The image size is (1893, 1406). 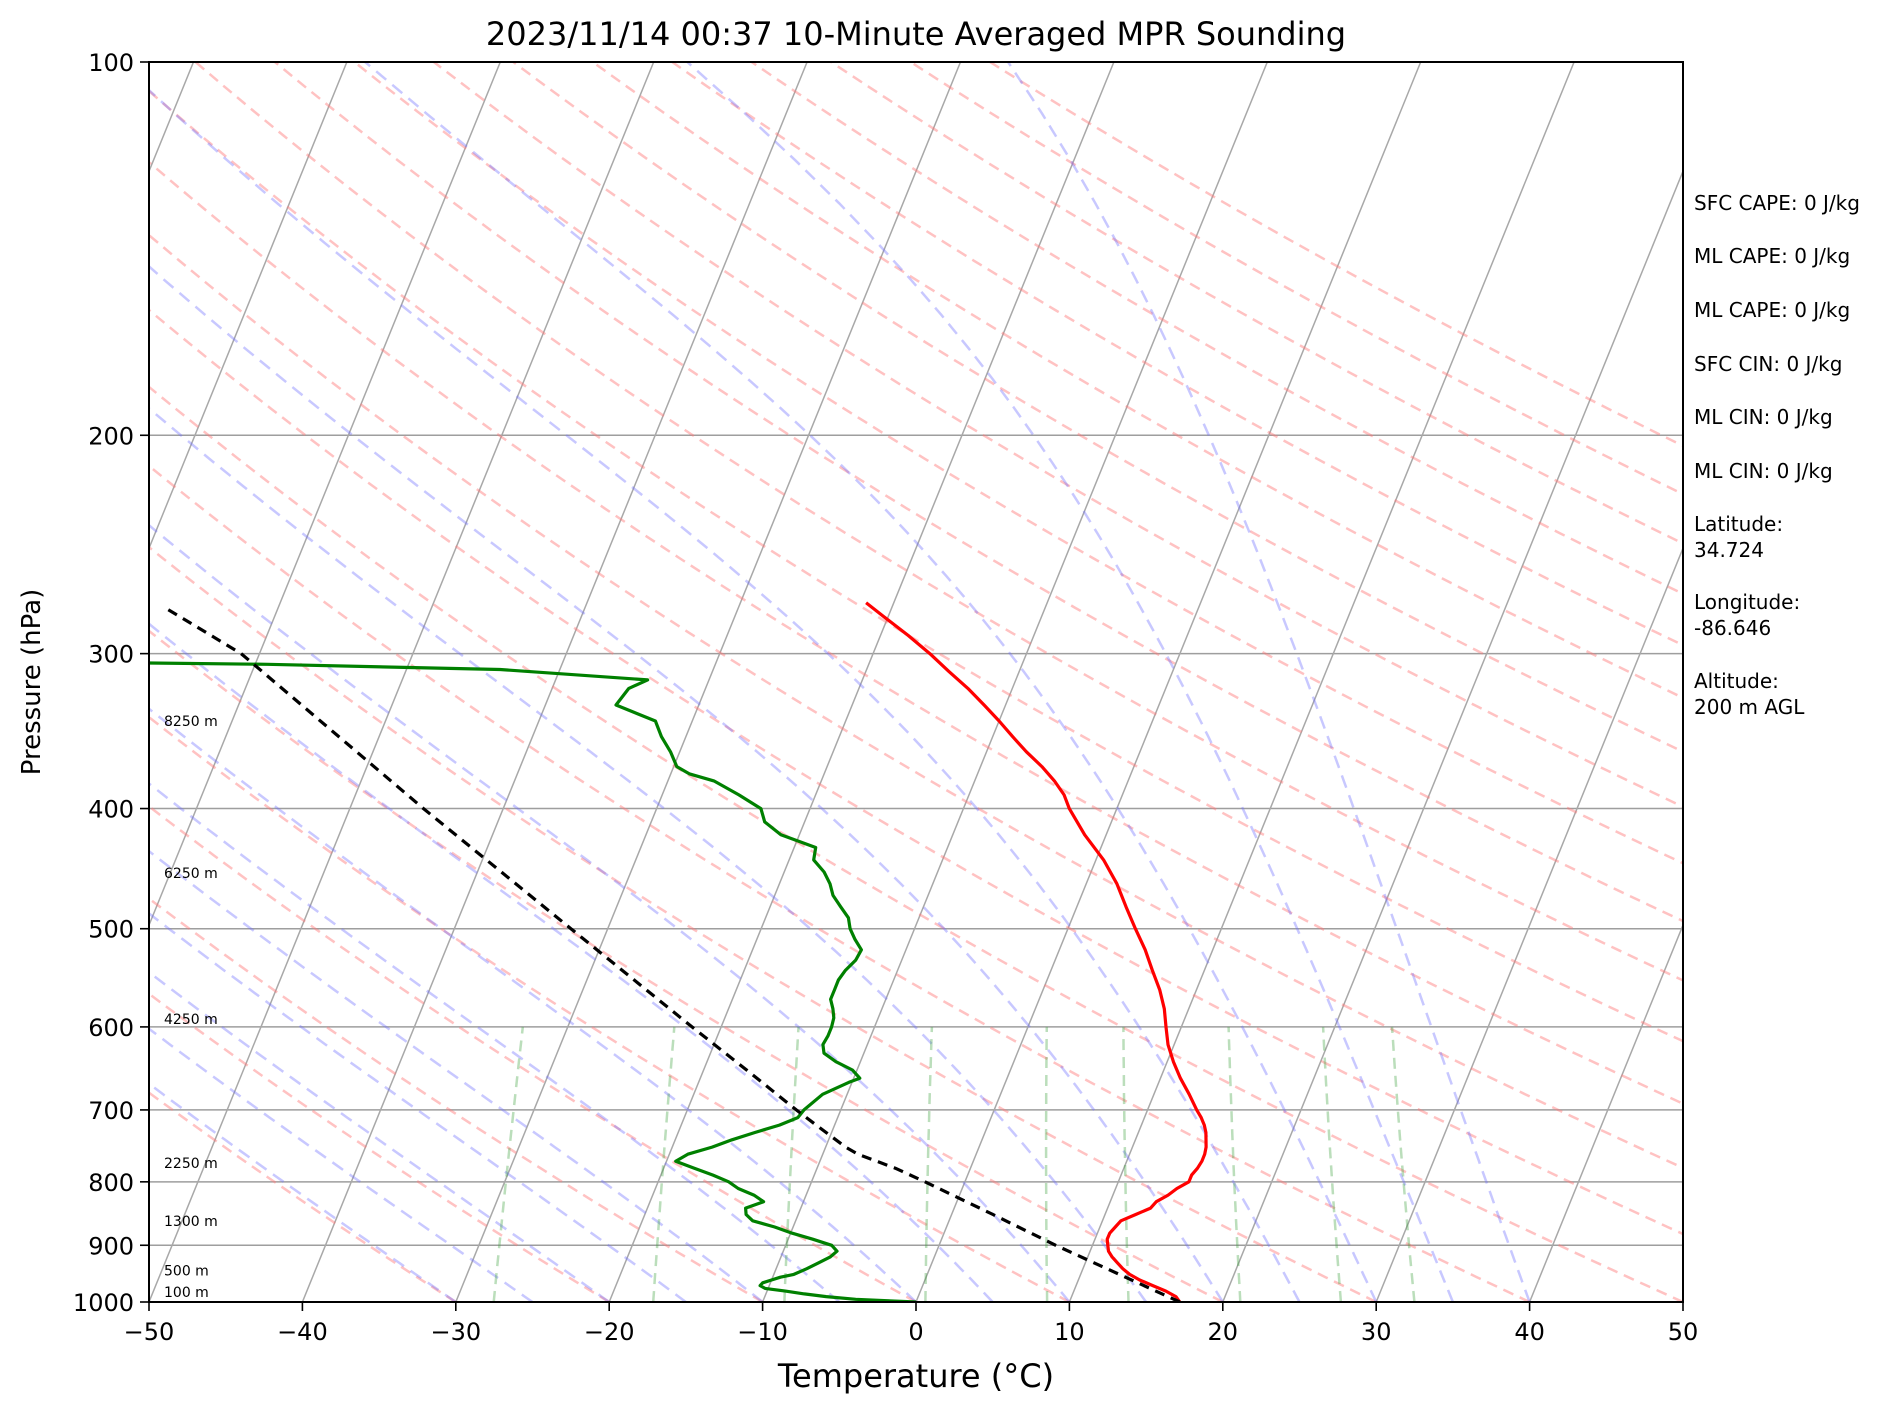 I want to click on x-tick-label: 50, so click(x=1683, y=1332).